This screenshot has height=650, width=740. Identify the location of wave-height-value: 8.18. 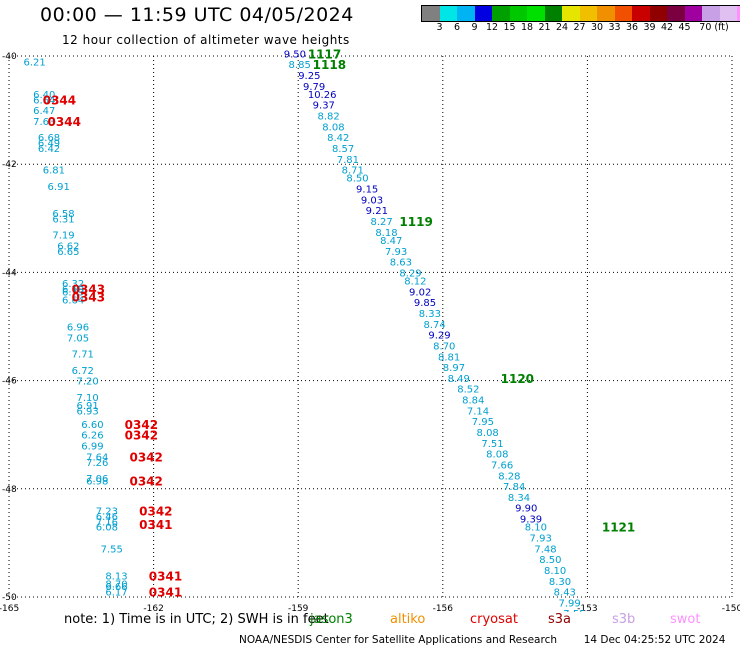
(386, 233).